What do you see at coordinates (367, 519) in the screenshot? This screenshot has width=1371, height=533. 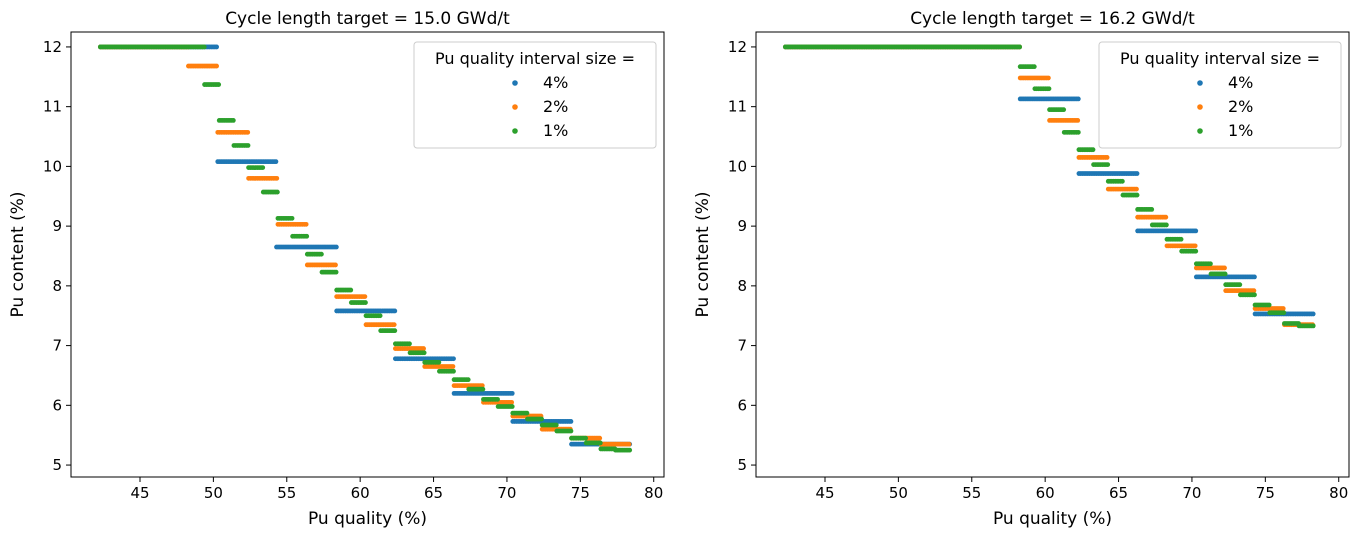 I see `x-axis-label: Pu quality (%)` at bounding box center [367, 519].